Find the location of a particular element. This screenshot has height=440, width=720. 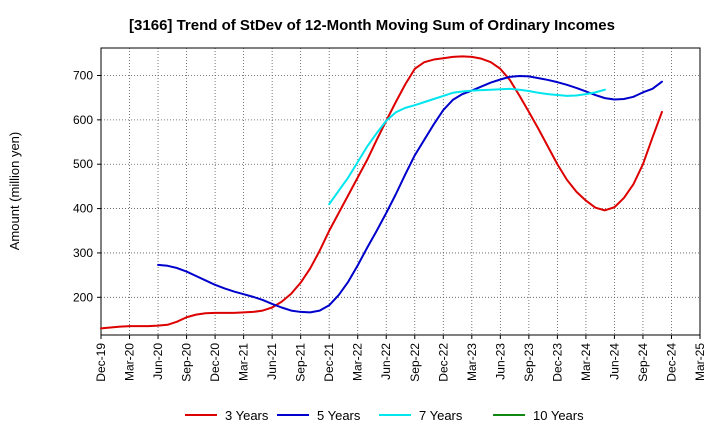

x-tick-label: Dec-21 is located at coordinates (329, 362).